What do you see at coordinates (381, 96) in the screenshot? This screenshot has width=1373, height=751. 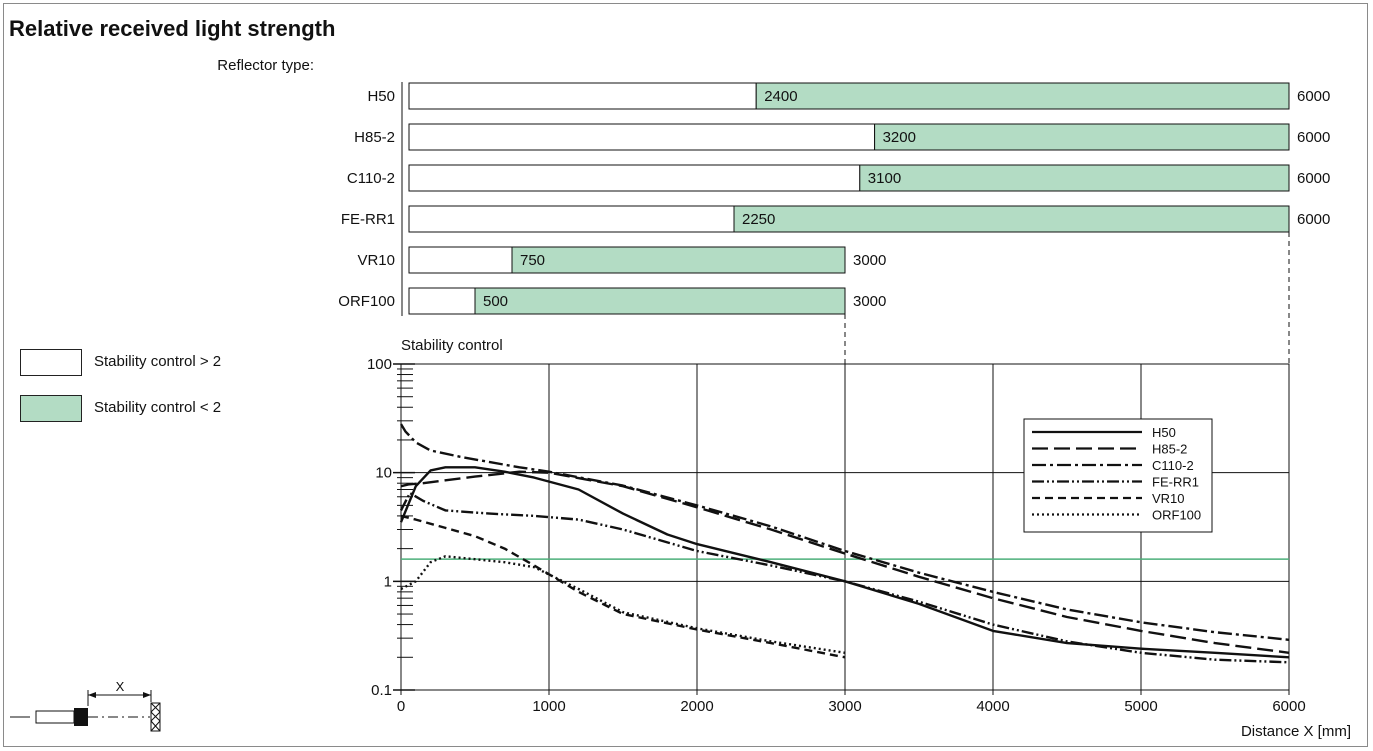 I see `bar-category-label: H50` at bounding box center [381, 96].